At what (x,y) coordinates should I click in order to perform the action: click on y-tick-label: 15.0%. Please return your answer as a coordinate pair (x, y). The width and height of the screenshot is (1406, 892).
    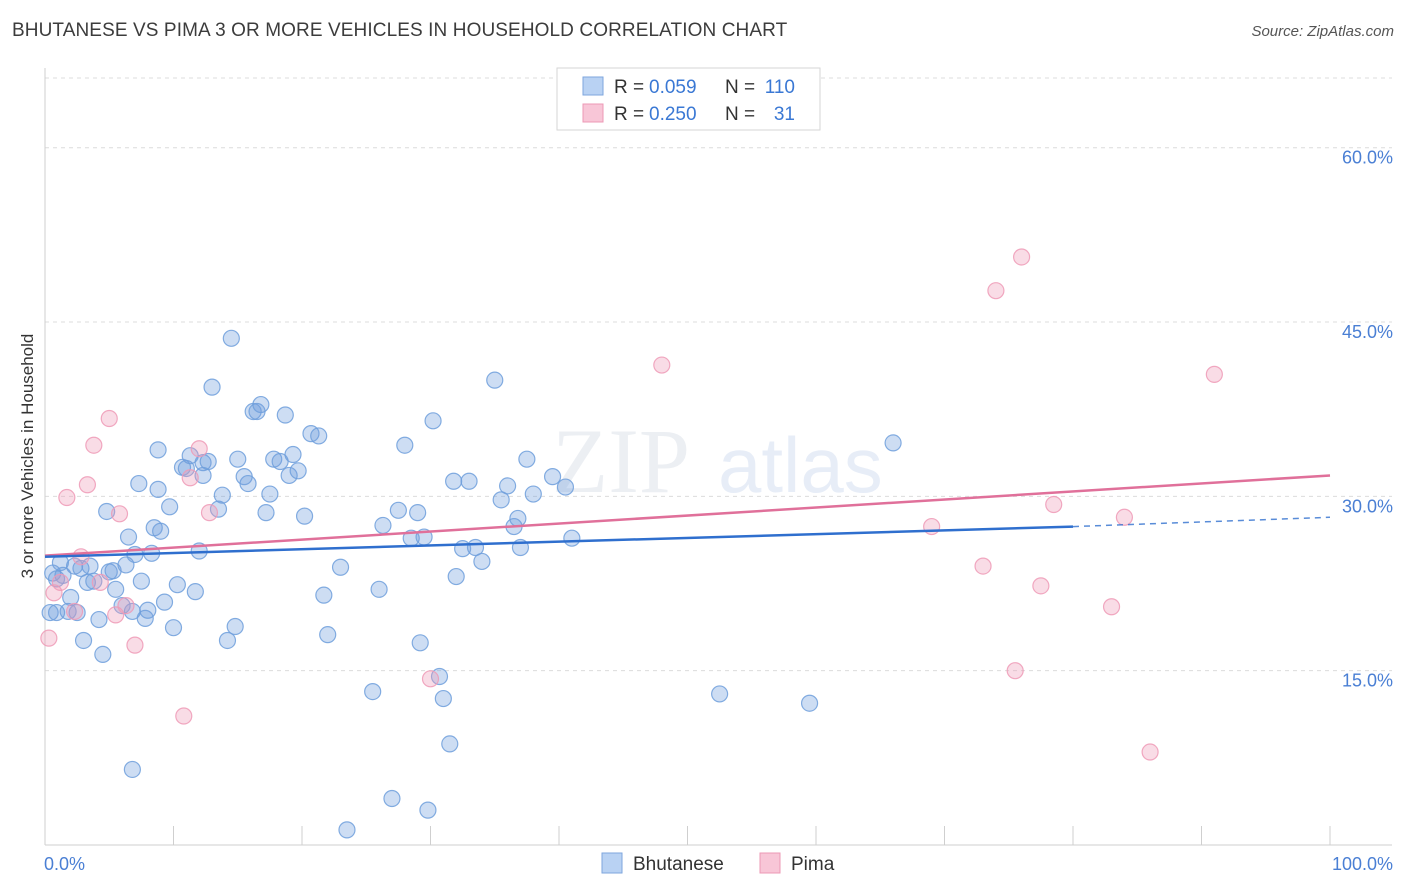
    Looking at the image, I should click on (1367, 681).